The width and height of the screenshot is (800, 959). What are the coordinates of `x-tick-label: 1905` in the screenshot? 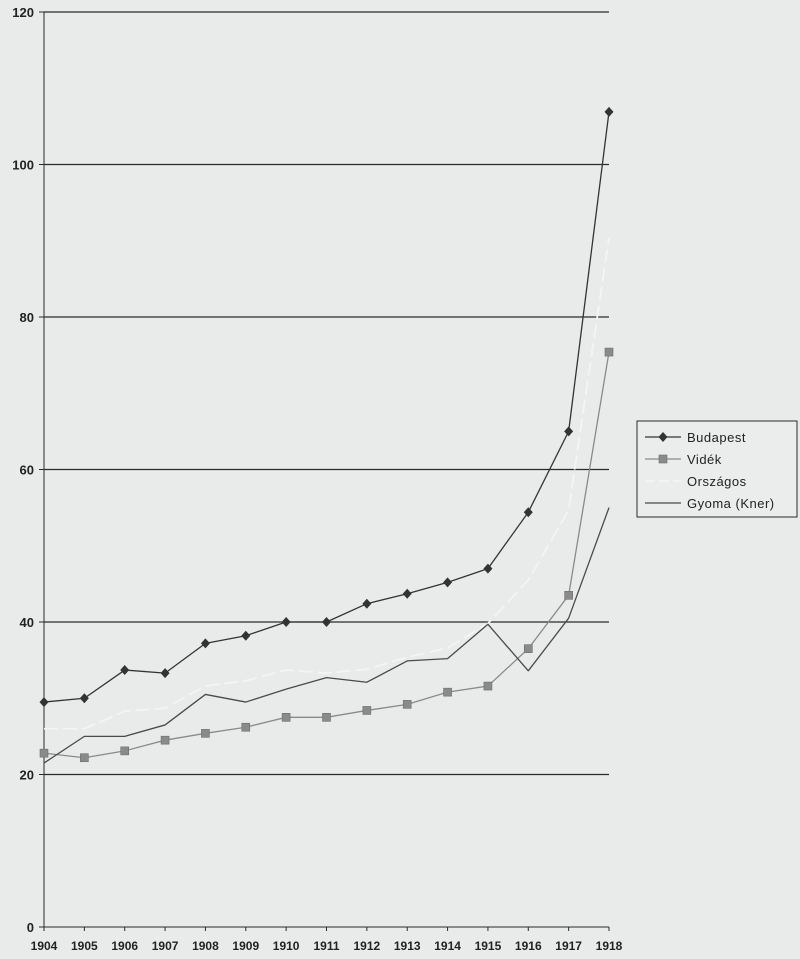 It's located at (84, 946).